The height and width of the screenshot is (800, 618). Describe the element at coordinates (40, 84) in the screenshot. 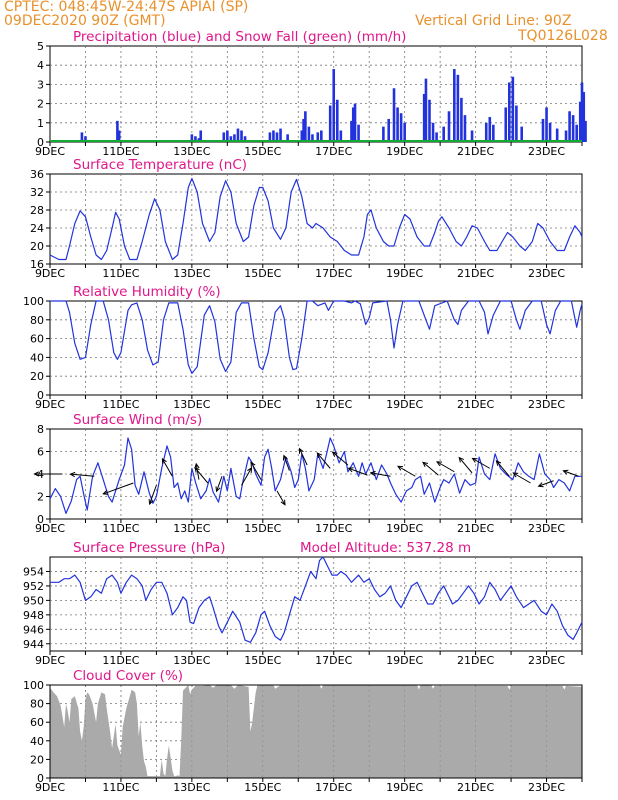

I see `precipitation-ytick-label: 3` at that location.